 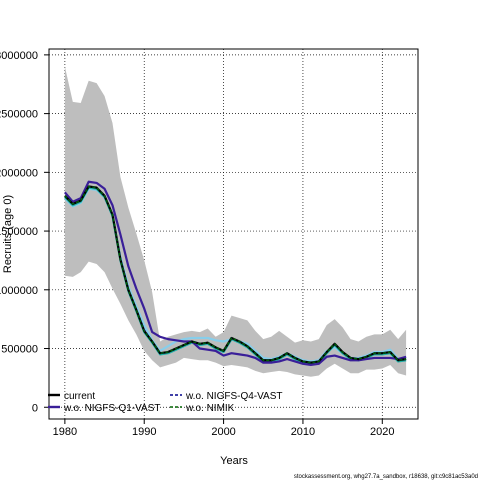 I want to click on y-tick-label: 2500000, so click(x=19, y=115).